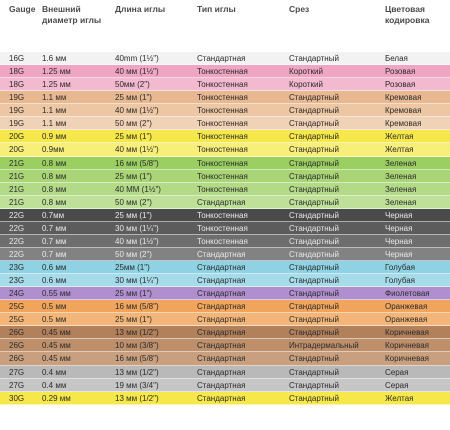 The image size is (450, 430). Describe the element at coordinates (17, 150) in the screenshot. I see `cell-gauge: 20G` at that location.